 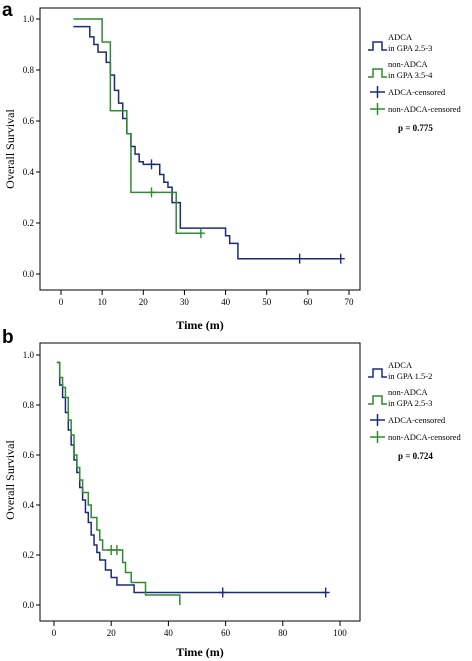 What do you see at coordinates (29, 121) in the screenshot?
I see `y-tick-label-a: 0.6` at bounding box center [29, 121].